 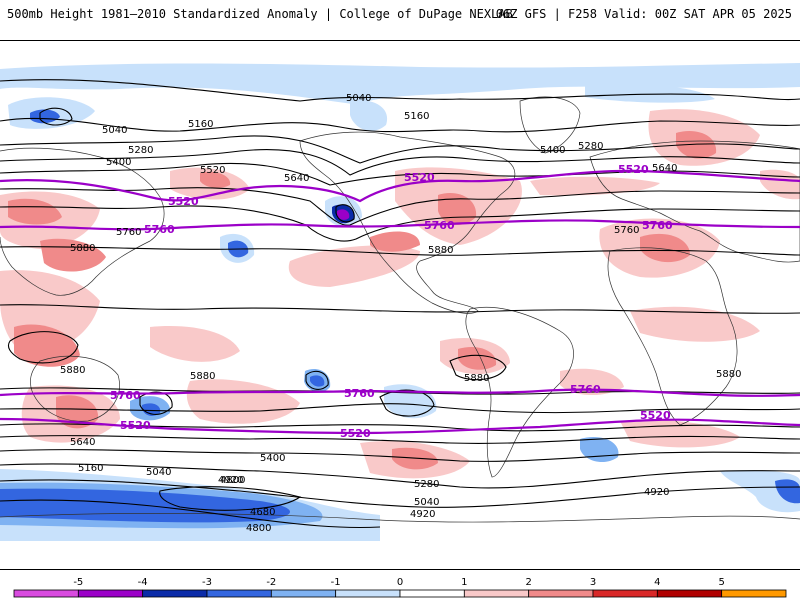 What do you see at coordinates (143, 582) in the screenshot?
I see `colorbar-tick-label: -4` at bounding box center [143, 582].